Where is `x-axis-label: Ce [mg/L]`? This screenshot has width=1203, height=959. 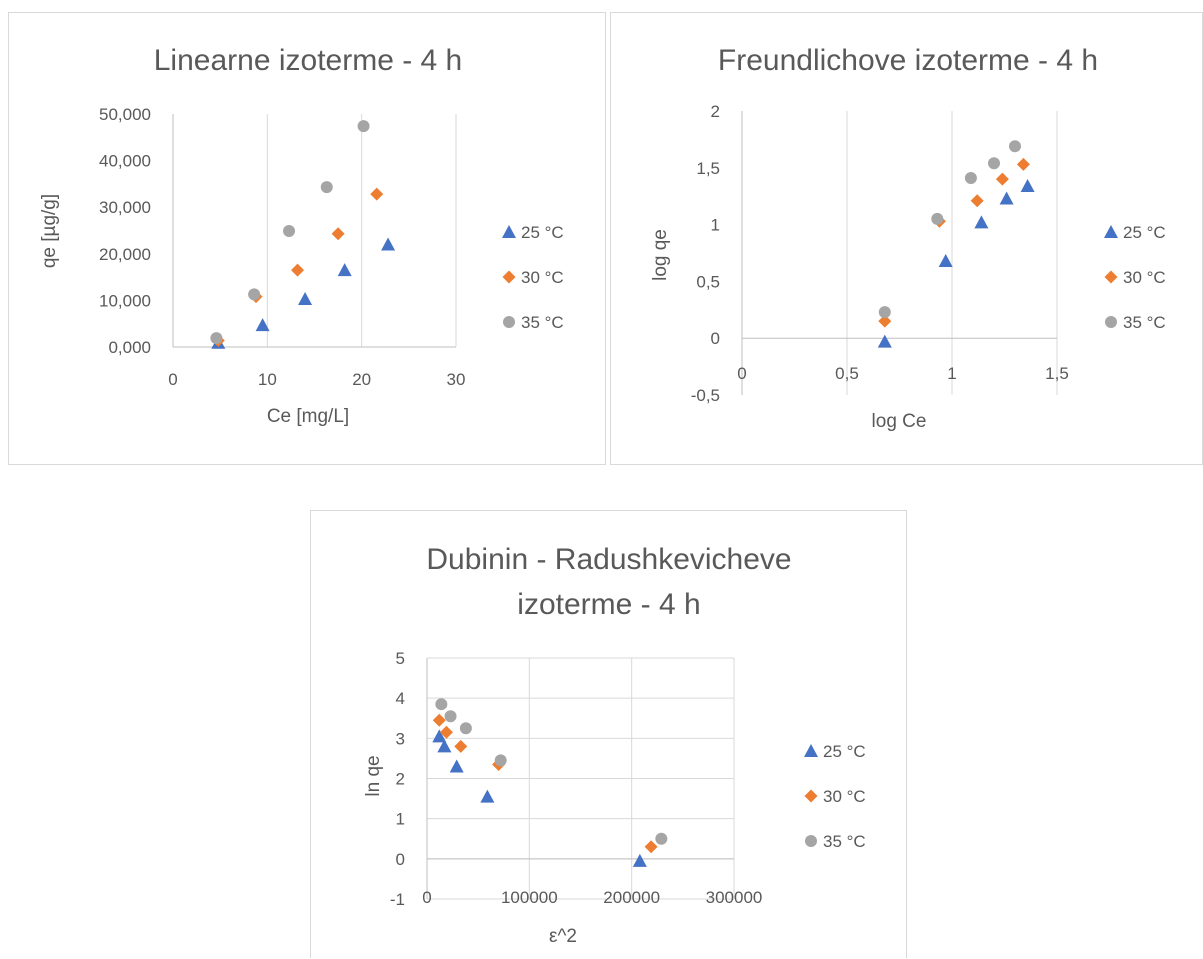 x-axis-label: Ce [mg/L] is located at coordinates (308, 416).